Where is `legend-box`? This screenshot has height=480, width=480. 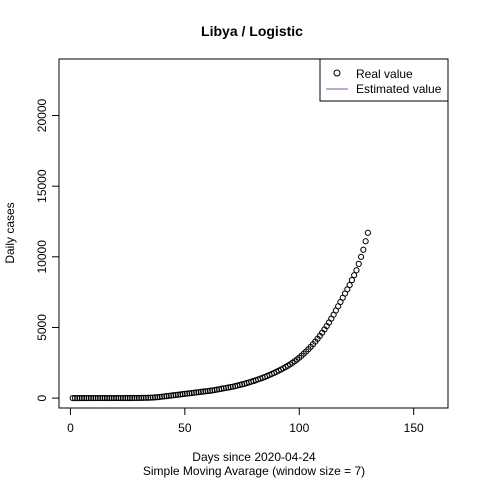
legend-box is located at coordinates (384, 80).